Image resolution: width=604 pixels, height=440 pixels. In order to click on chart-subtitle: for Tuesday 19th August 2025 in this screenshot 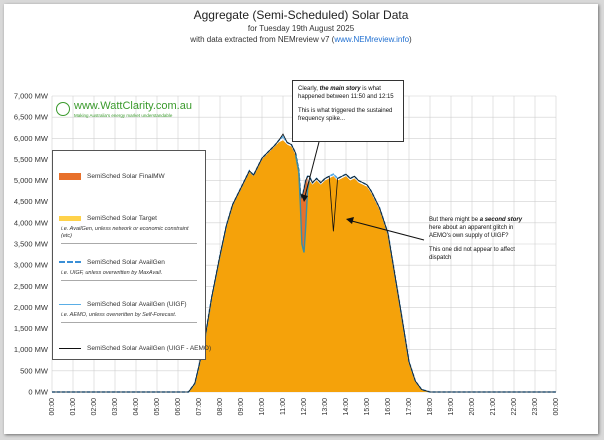, I will do `click(301, 28)`.